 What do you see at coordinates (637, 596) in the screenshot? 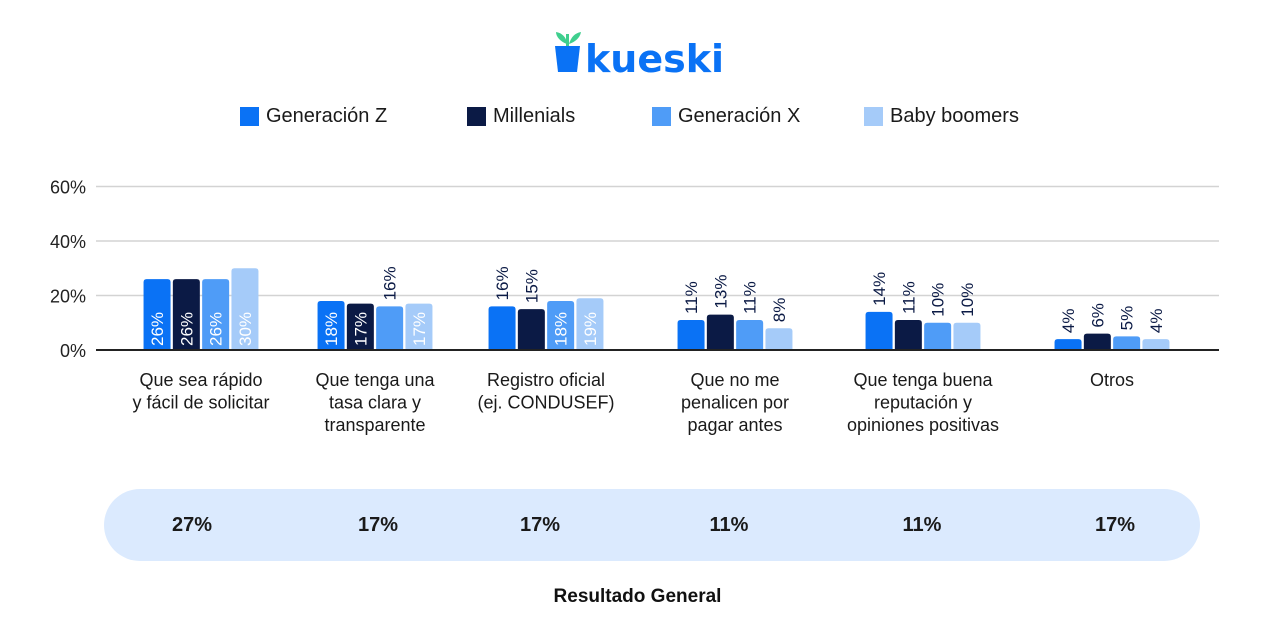
I see `summary-title: Resultado General` at bounding box center [637, 596].